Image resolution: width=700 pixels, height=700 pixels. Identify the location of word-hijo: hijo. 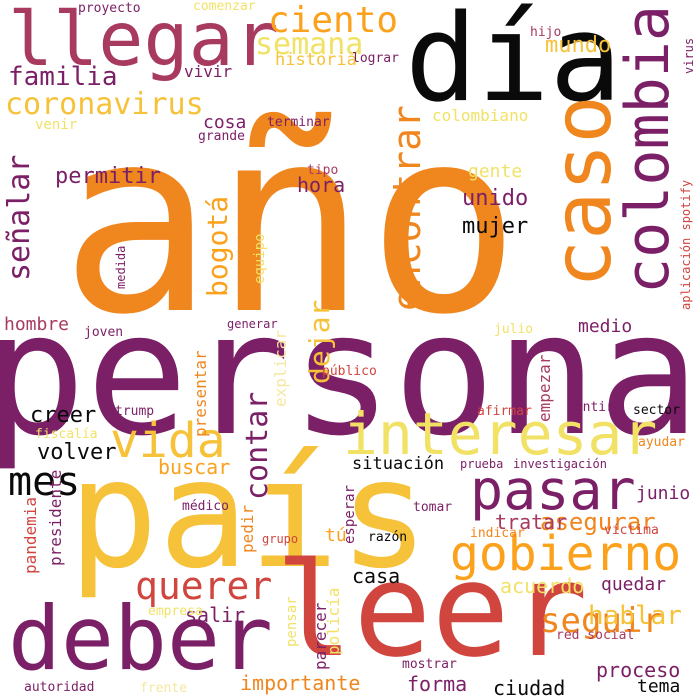
(546, 32).